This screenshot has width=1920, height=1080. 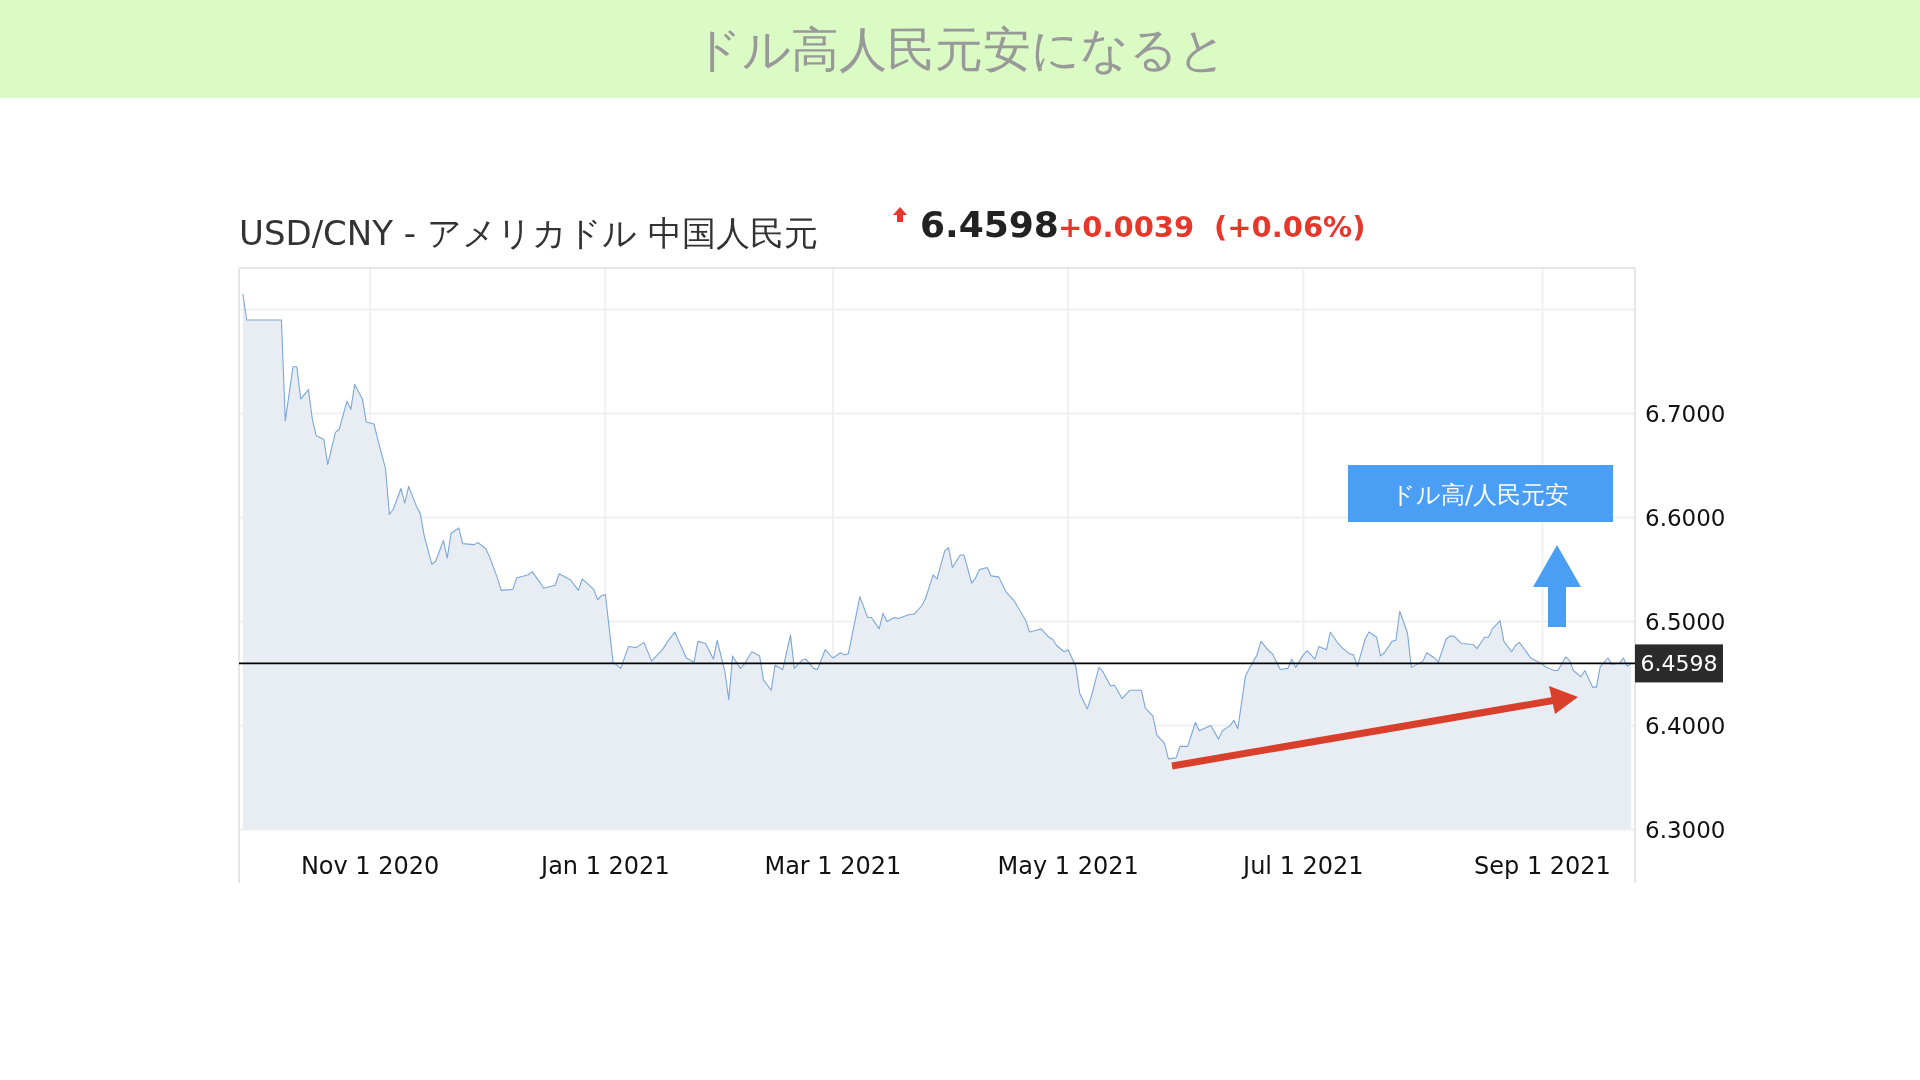 What do you see at coordinates (1685, 829) in the screenshot?
I see `y-tick-label: 6.3000` at bounding box center [1685, 829].